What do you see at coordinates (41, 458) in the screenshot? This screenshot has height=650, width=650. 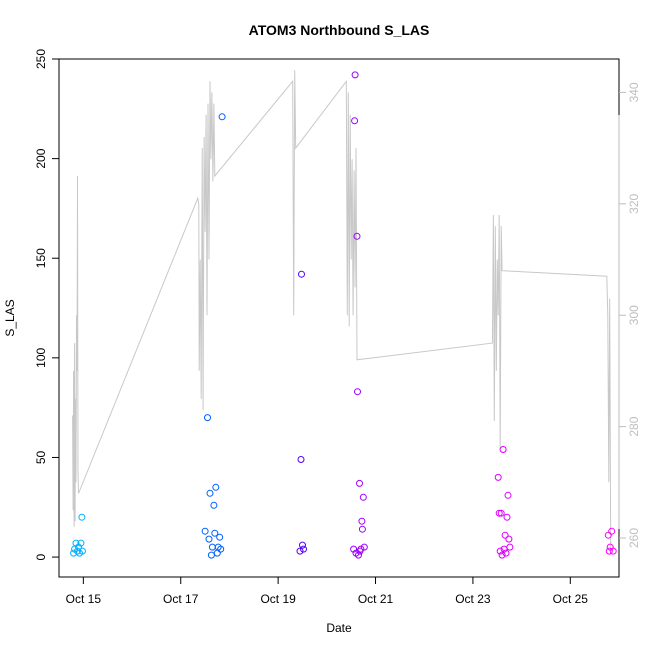 I see `y-tick-label: 50` at bounding box center [41, 458].